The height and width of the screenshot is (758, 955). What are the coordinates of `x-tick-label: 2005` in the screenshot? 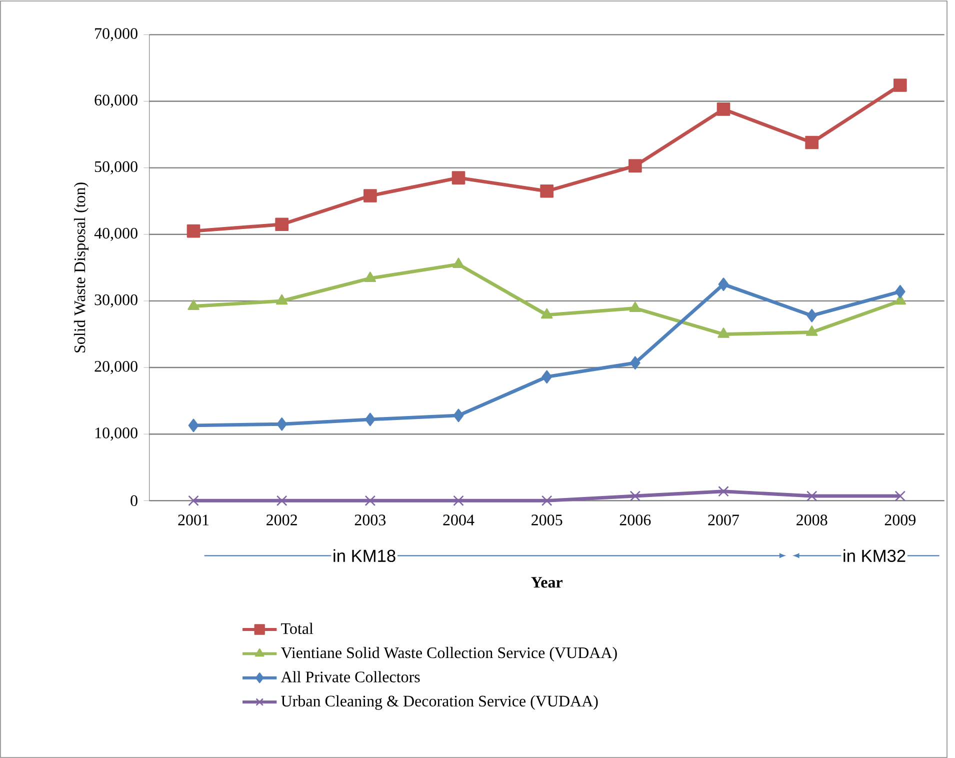 It's located at (547, 520).